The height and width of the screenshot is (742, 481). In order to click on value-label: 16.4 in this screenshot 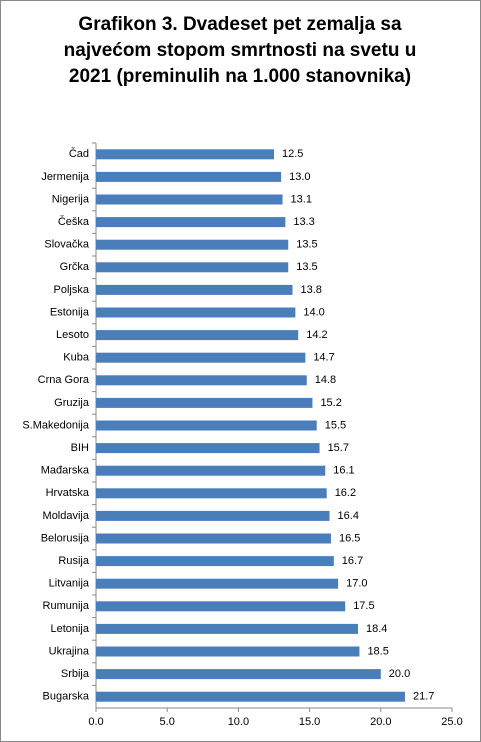, I will do `click(348, 516)`.